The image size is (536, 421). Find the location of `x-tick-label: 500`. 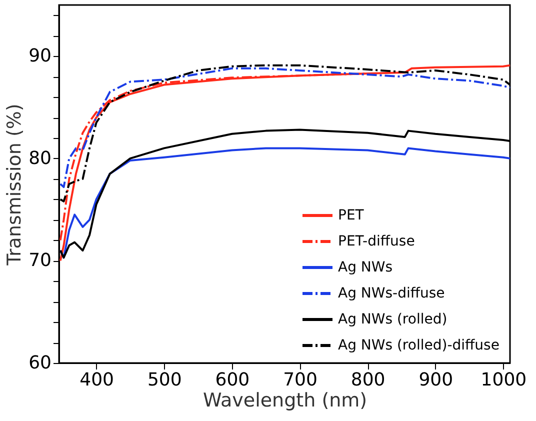

x-tick-label: 500 is located at coordinates (164, 380).